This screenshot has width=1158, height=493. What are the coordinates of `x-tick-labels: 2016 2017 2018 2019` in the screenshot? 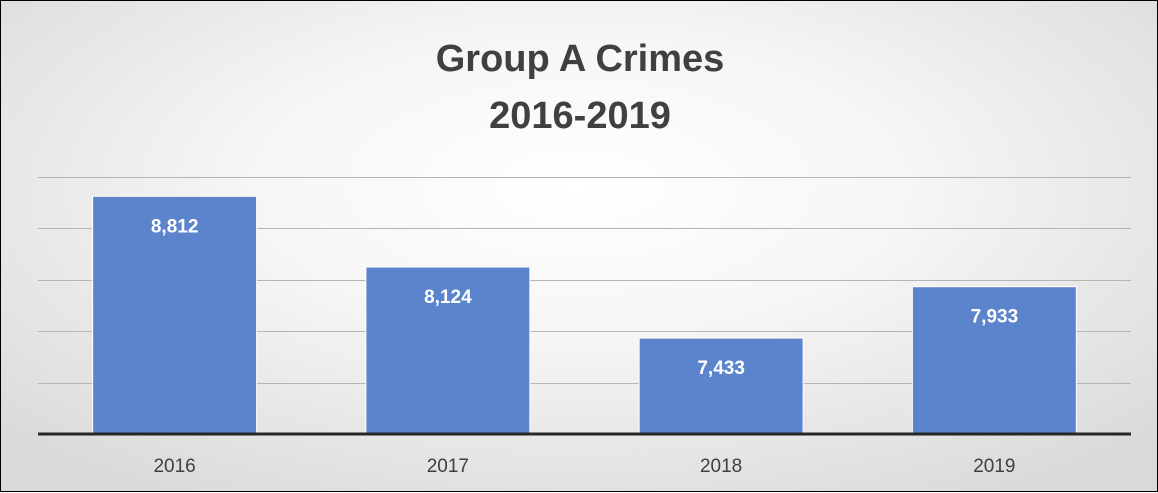 It's located at (584, 466).